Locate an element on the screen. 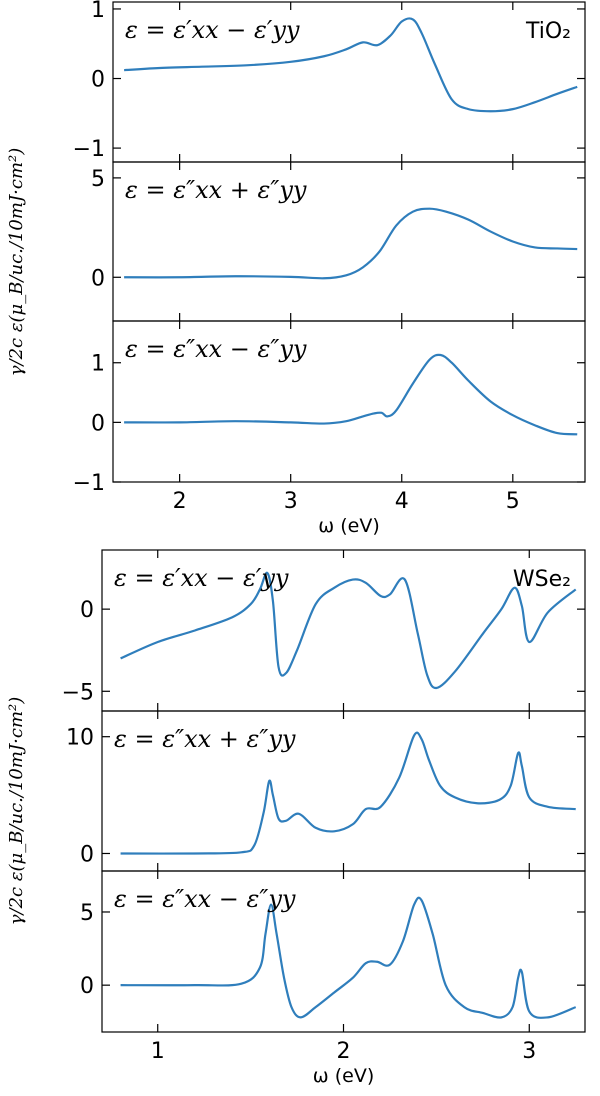 The image size is (600, 1096). panel-2-3: 0 5 ε = ε″xx − ε″yy is located at coordinates (333, 951).